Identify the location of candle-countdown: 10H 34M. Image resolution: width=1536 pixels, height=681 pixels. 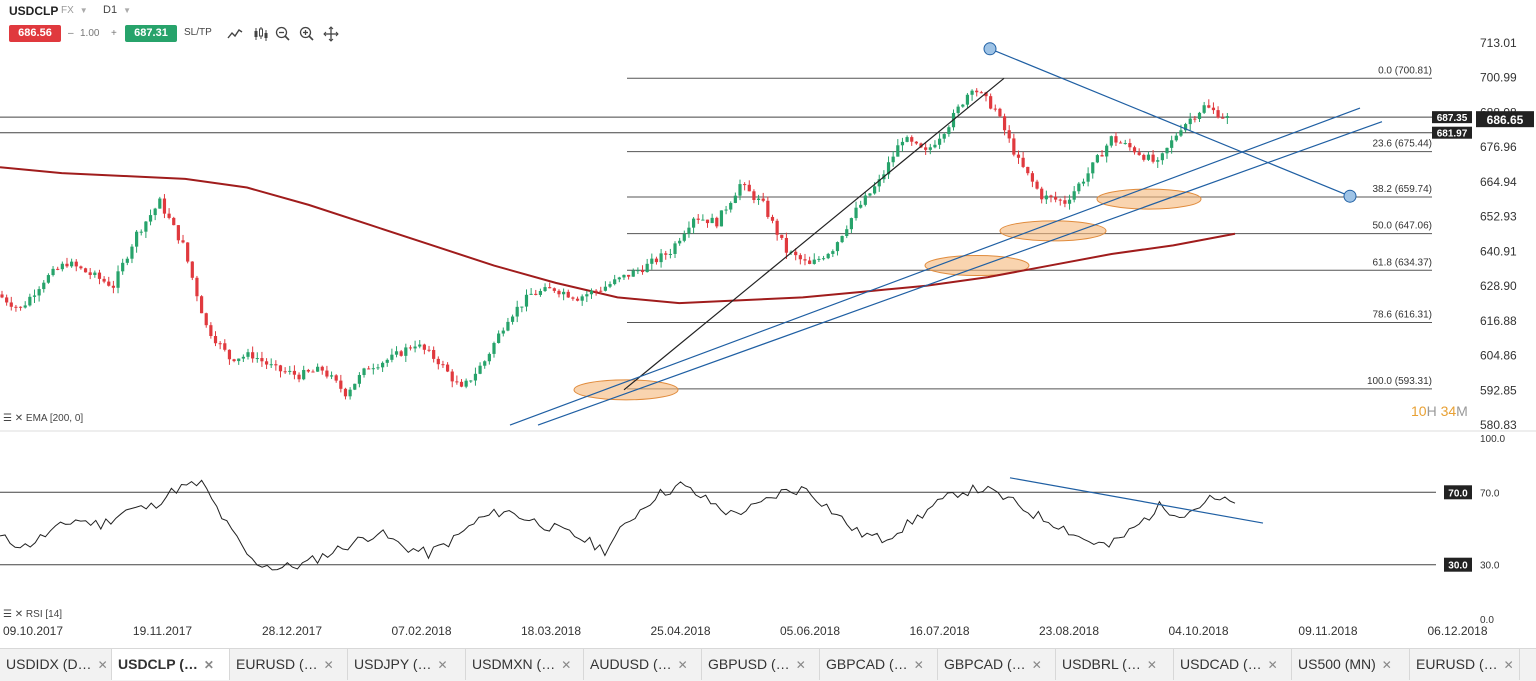
(1439, 411).